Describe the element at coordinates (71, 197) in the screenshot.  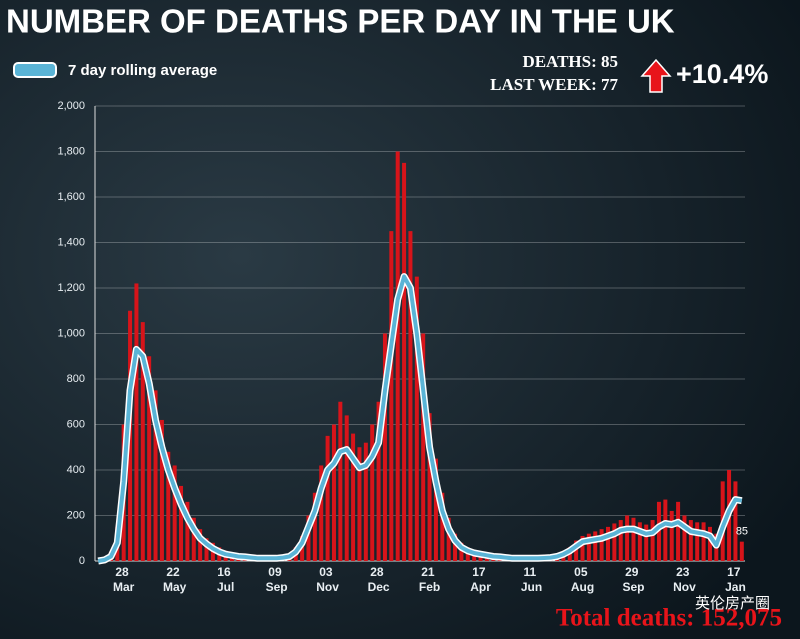
I see `y-tick-label: 1,600` at that location.